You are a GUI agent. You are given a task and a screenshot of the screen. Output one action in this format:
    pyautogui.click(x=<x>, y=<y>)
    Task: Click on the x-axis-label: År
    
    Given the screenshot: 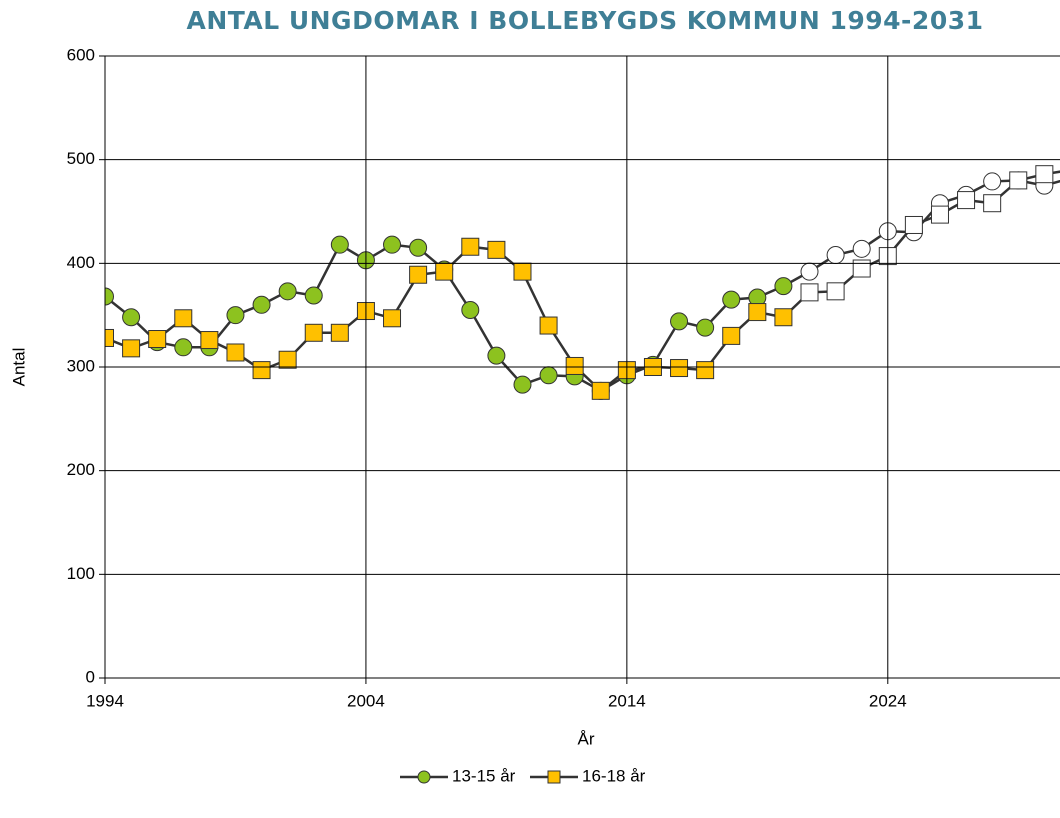 What is the action you would take?
    pyautogui.click(x=586, y=738)
    